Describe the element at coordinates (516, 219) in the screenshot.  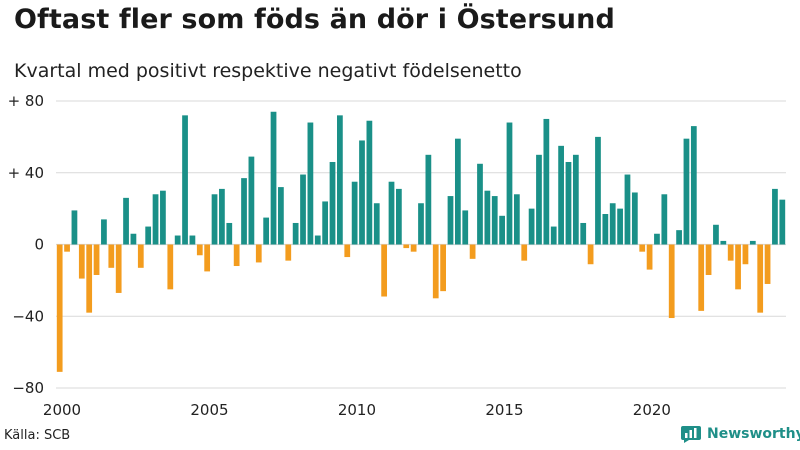
I see `bar-2015-q3` at that location.